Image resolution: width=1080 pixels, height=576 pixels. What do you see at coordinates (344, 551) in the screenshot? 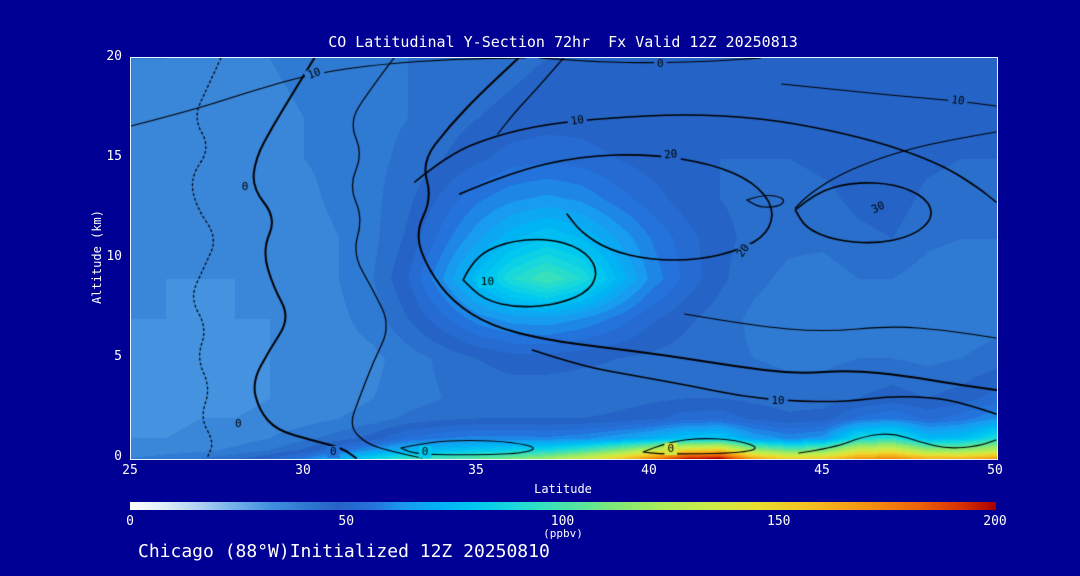
I see `footer-caption: Chicago (88°W)Initialized 12Z 20250810` at bounding box center [344, 551].